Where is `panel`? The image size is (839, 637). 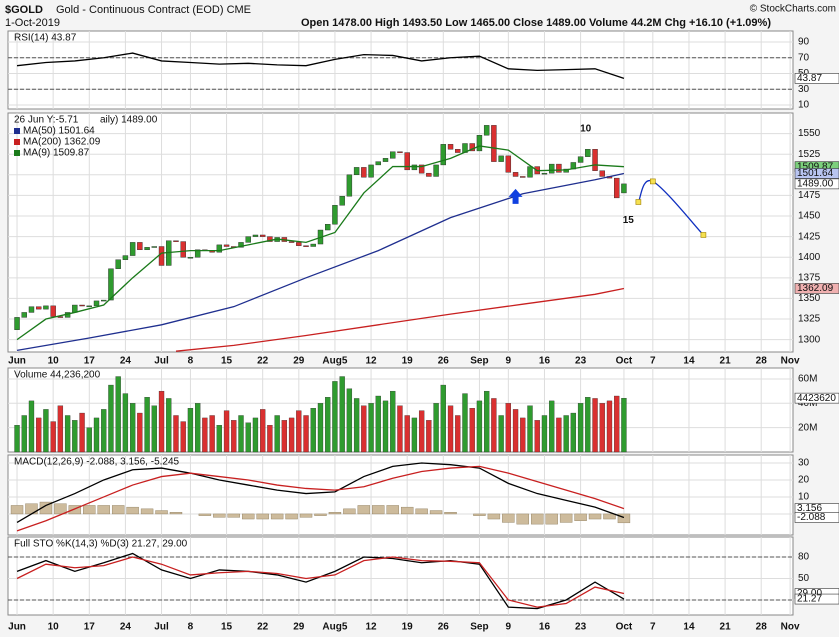 panel is located at coordinates (400, 70).